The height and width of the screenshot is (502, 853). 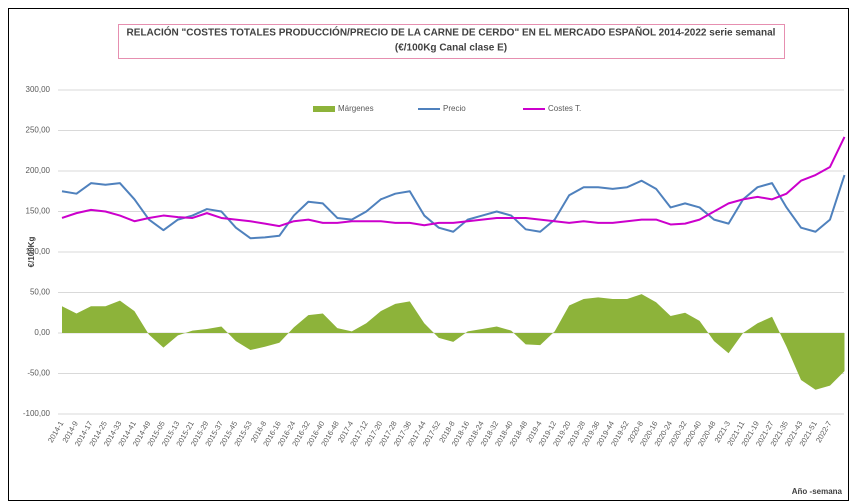 What do you see at coordinates (38, 211) in the screenshot?
I see `y-tick-label: 150,00` at bounding box center [38, 211].